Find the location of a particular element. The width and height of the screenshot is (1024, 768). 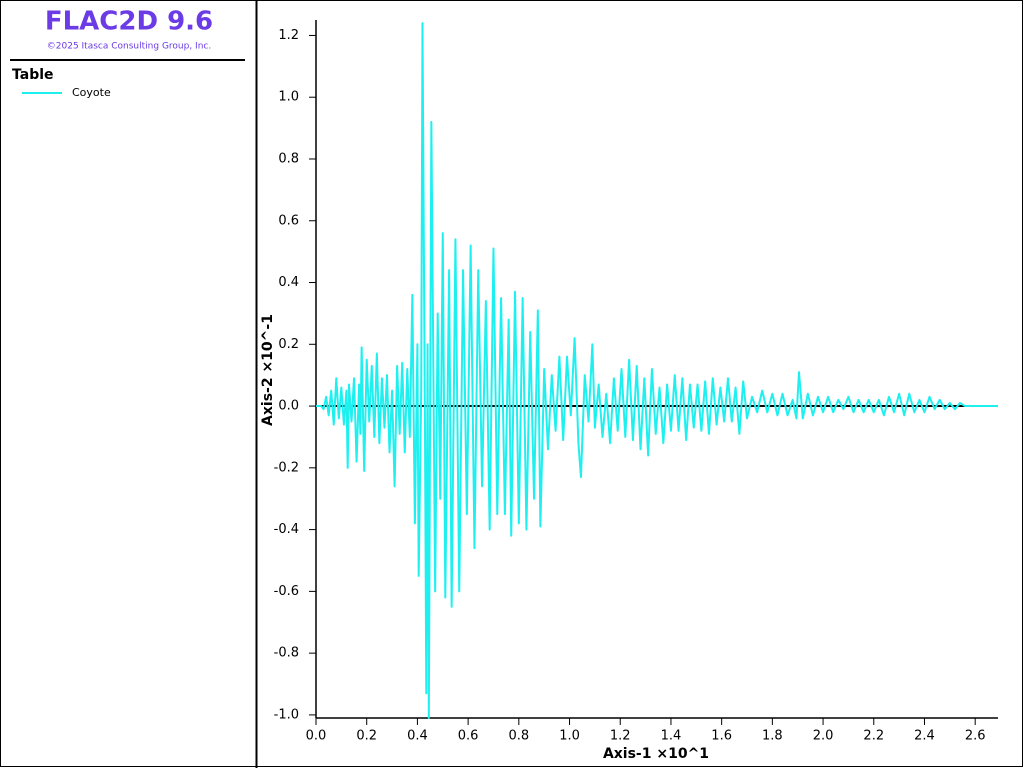

y-tick-label: 1.2 is located at coordinates (288, 35).